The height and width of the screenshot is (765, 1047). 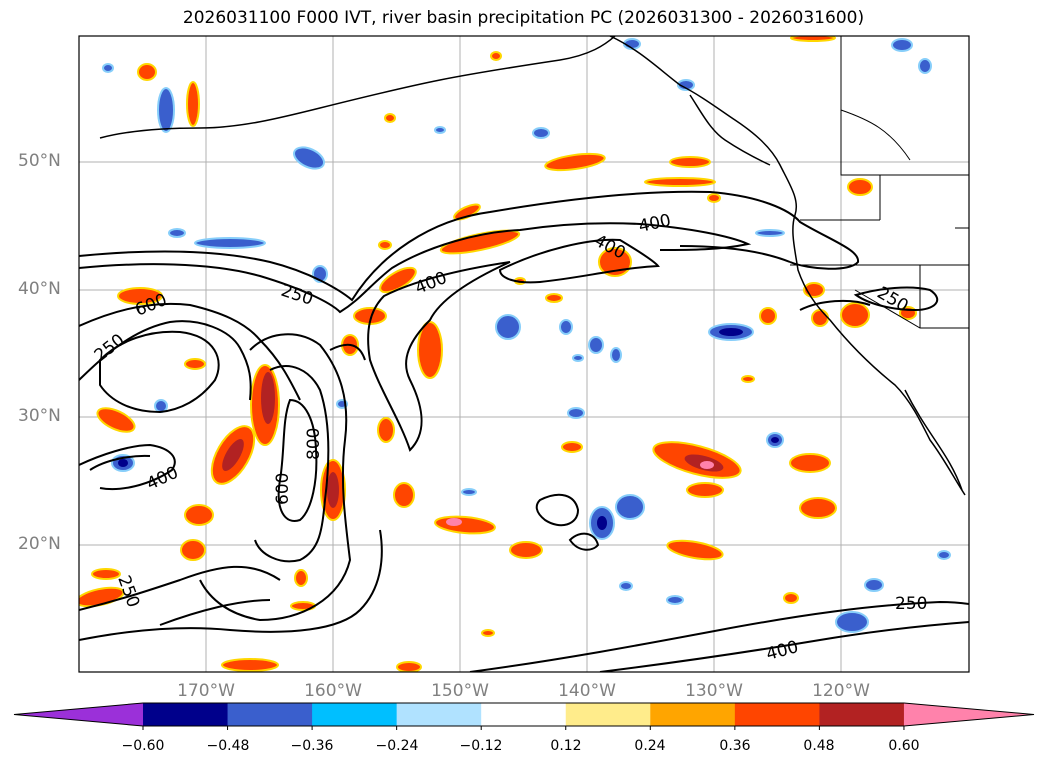 I want to click on lon-label-160w: 160°W, so click(x=333, y=691).